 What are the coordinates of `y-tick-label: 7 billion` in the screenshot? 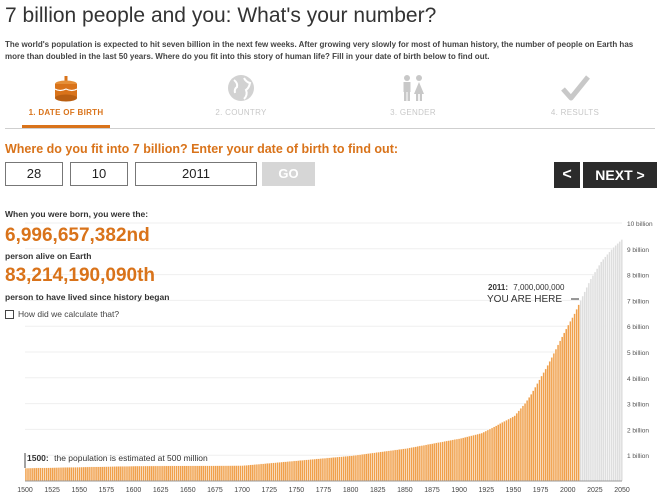 It's located at (638, 301).